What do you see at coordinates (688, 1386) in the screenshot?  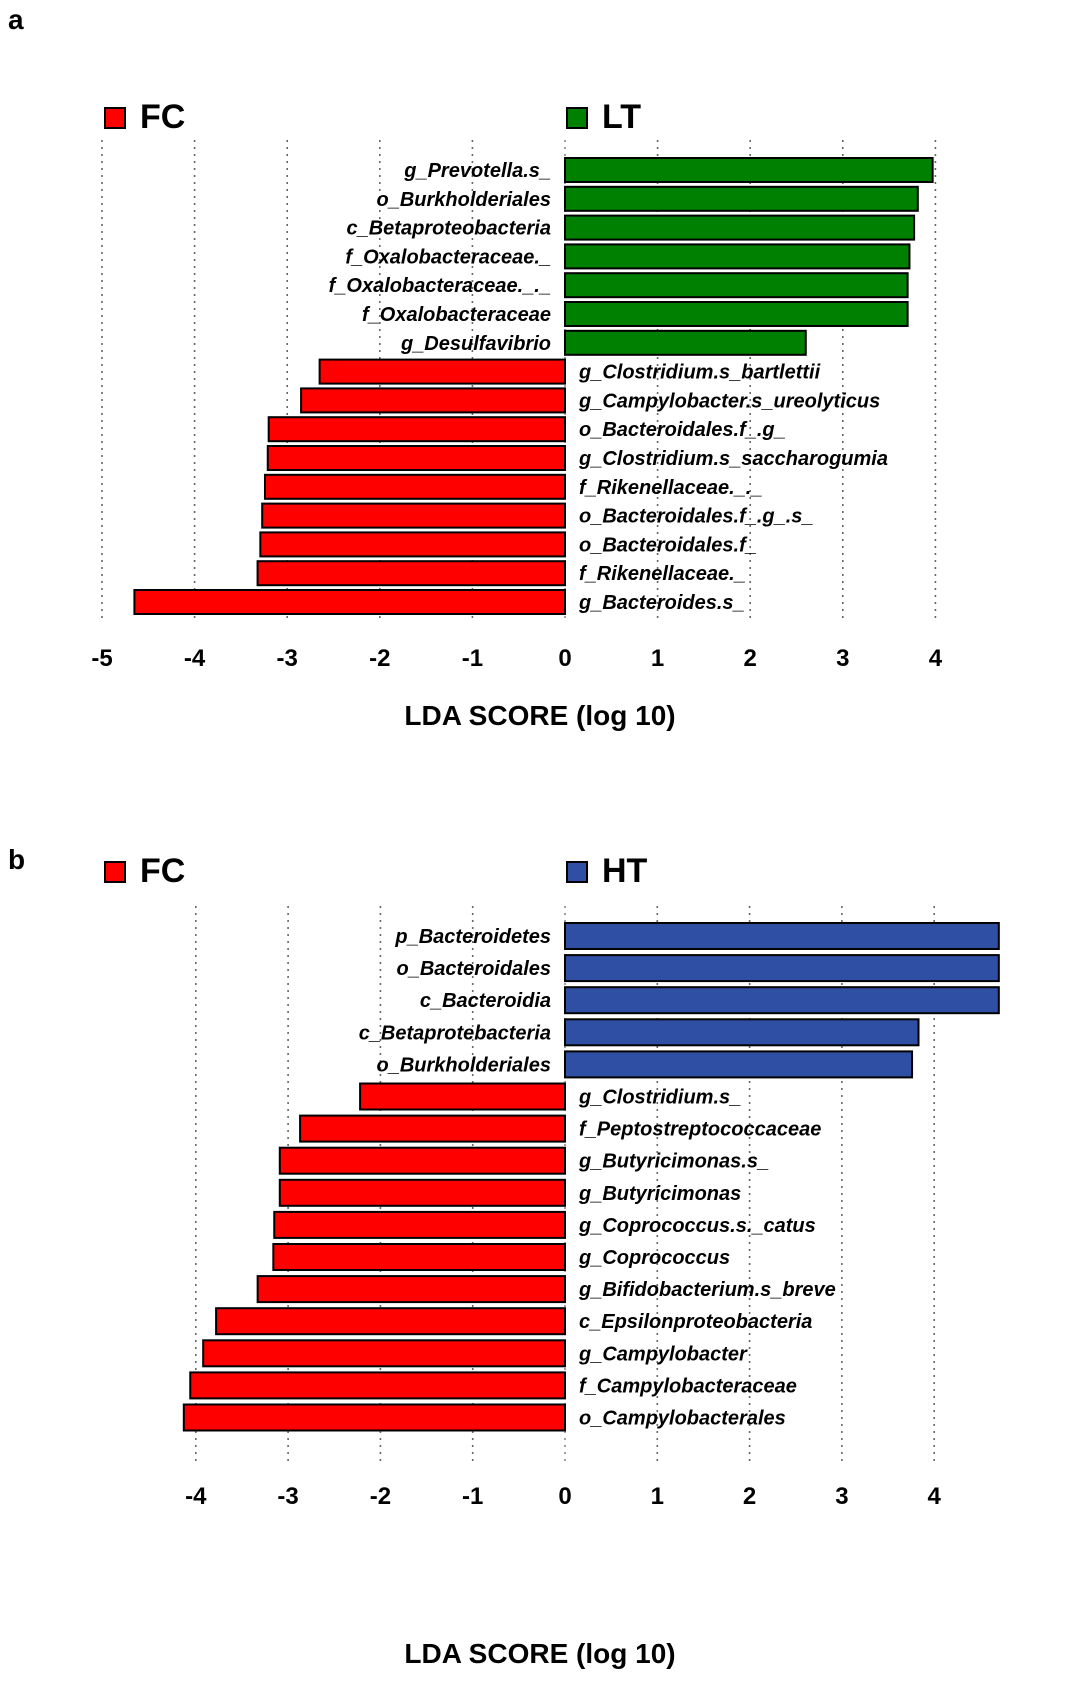 I see `bar-label: f_Campylobacteraceae` at bounding box center [688, 1386].